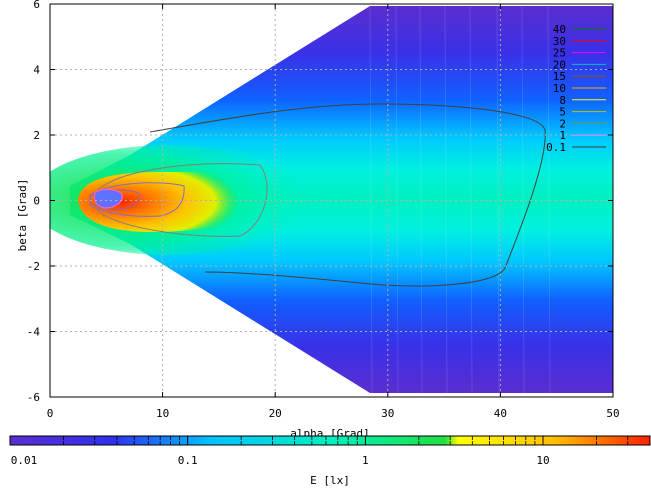 The image size is (651, 490). Describe the element at coordinates (330, 480) in the screenshot. I see `colorbar-label: E [lx]` at that location.